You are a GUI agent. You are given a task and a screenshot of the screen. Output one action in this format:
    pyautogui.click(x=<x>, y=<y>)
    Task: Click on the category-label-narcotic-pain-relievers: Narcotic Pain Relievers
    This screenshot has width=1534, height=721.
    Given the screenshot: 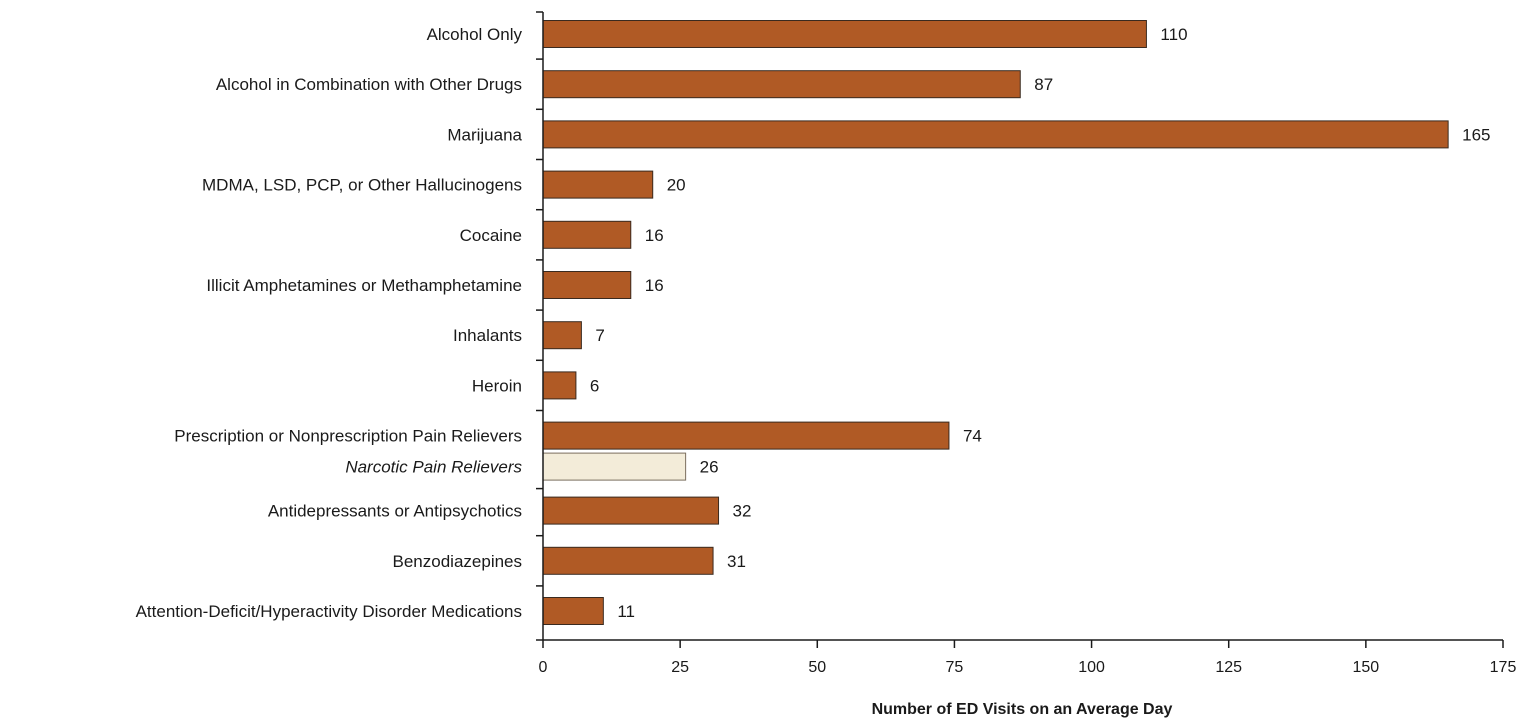 What is the action you would take?
    pyautogui.click(x=433, y=467)
    